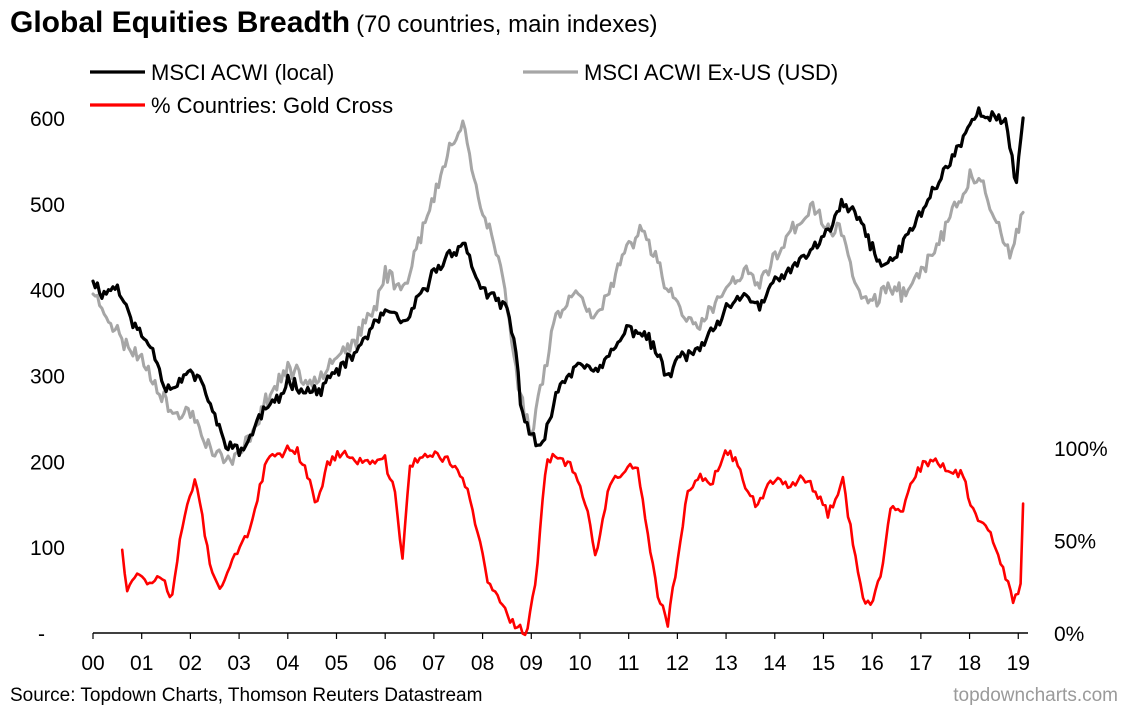 This screenshot has width=1128, height=720. Describe the element at coordinates (1069, 634) in the screenshot. I see `y-right-tick-label: 0%` at that location.